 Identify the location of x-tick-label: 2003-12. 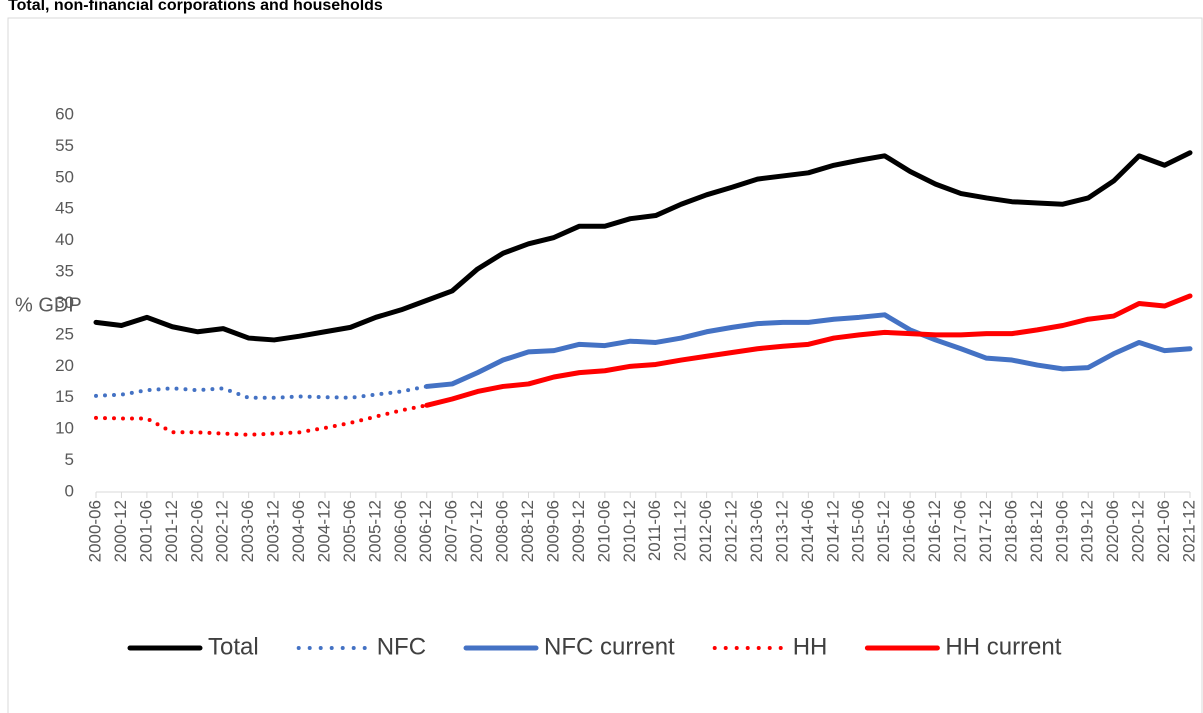
(273, 531).